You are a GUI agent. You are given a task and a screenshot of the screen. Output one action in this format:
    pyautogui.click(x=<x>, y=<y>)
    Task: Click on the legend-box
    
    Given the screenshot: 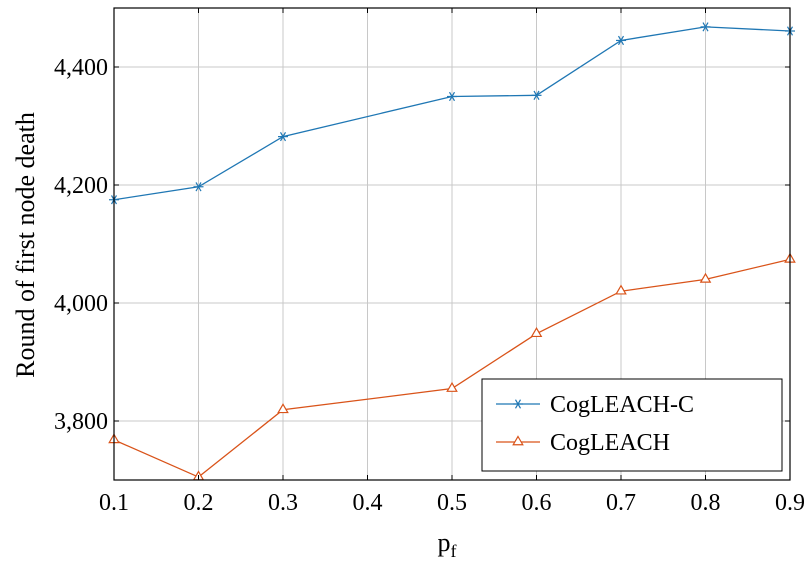 What is the action you would take?
    pyautogui.click(x=632, y=425)
    